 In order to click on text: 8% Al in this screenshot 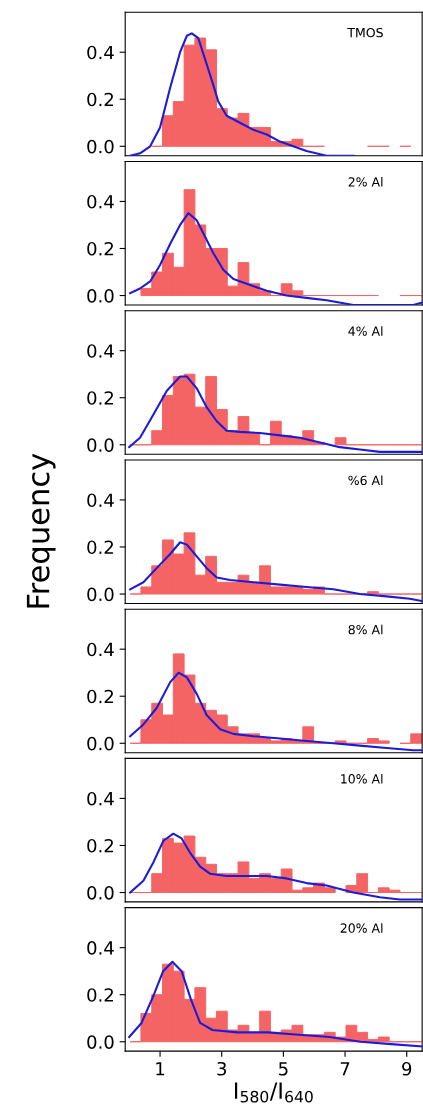, I will do `click(365, 629)`.